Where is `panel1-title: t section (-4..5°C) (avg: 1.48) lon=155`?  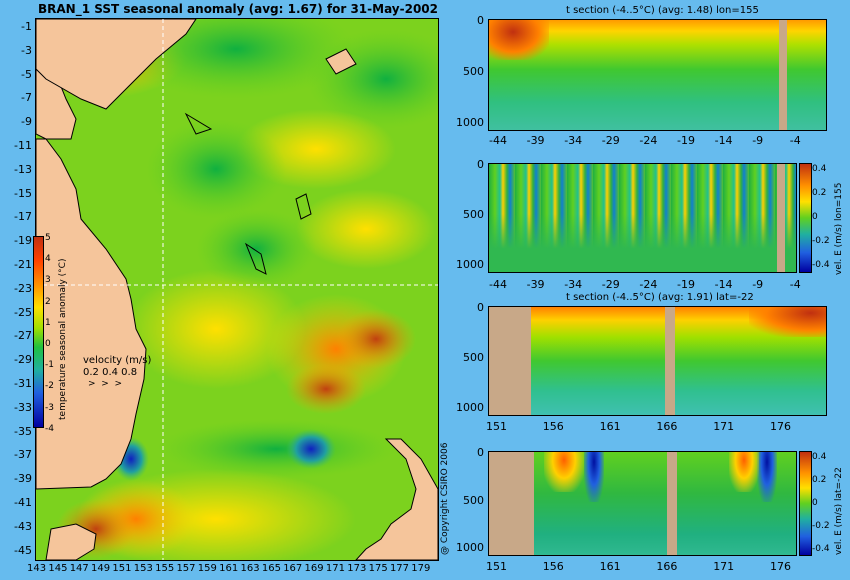
panel1-title: t section (-4..5°C) (avg: 1.48) lon=155 is located at coordinates (662, 10).